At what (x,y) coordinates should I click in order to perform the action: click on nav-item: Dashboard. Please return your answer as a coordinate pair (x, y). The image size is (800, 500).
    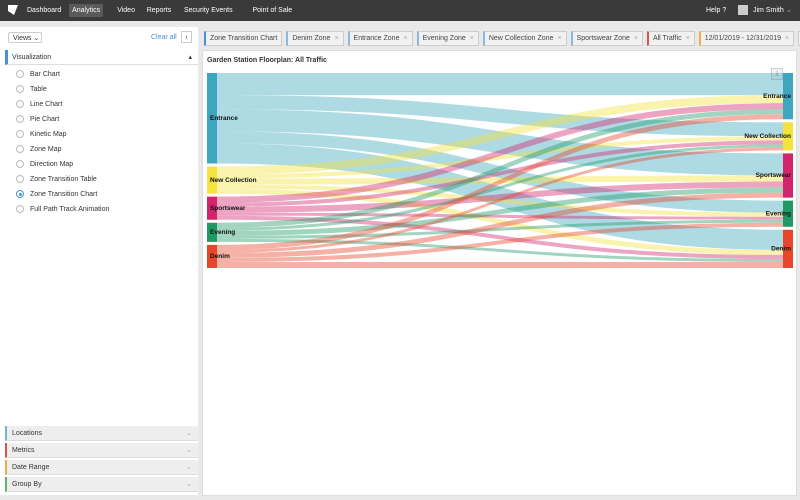
    Looking at the image, I should click on (44, 10).